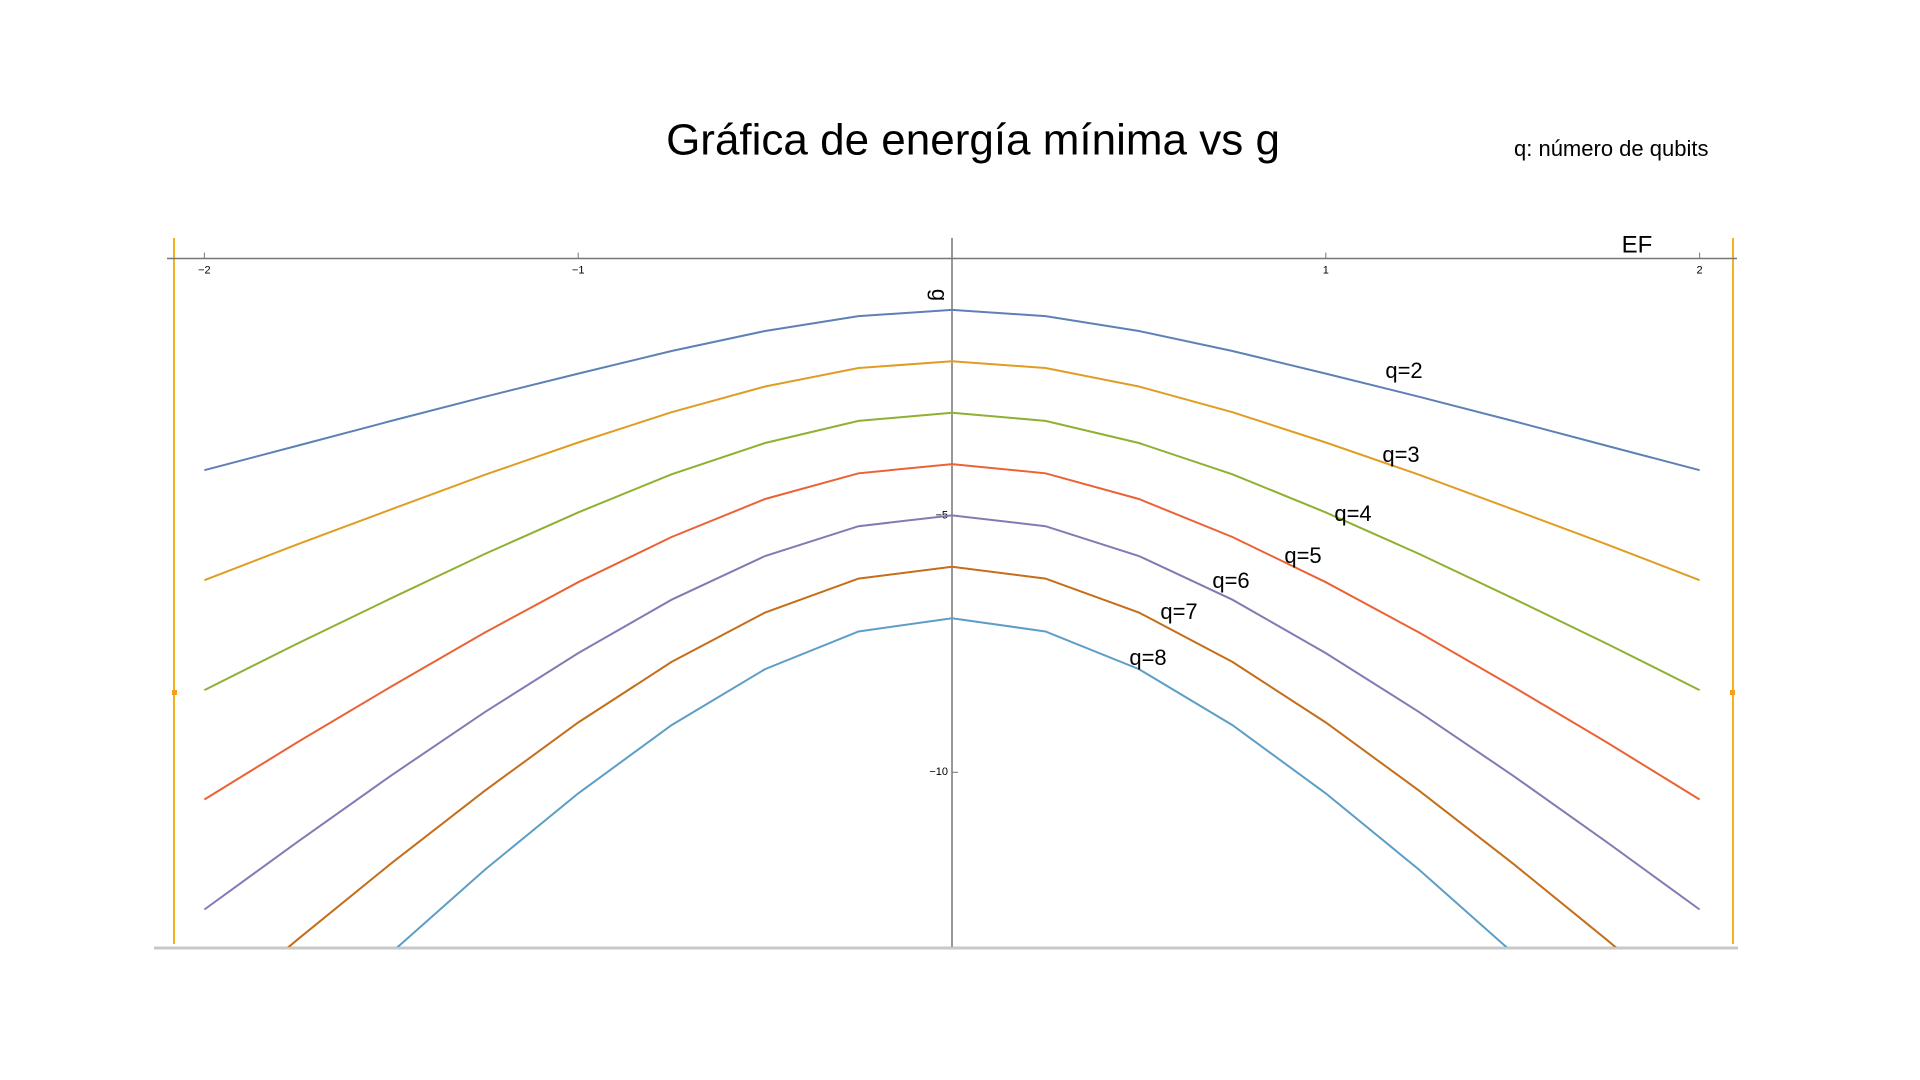 The image size is (1920, 1080). Describe the element at coordinates (1178, 611) in the screenshot. I see `curve-label: q=7` at that location.